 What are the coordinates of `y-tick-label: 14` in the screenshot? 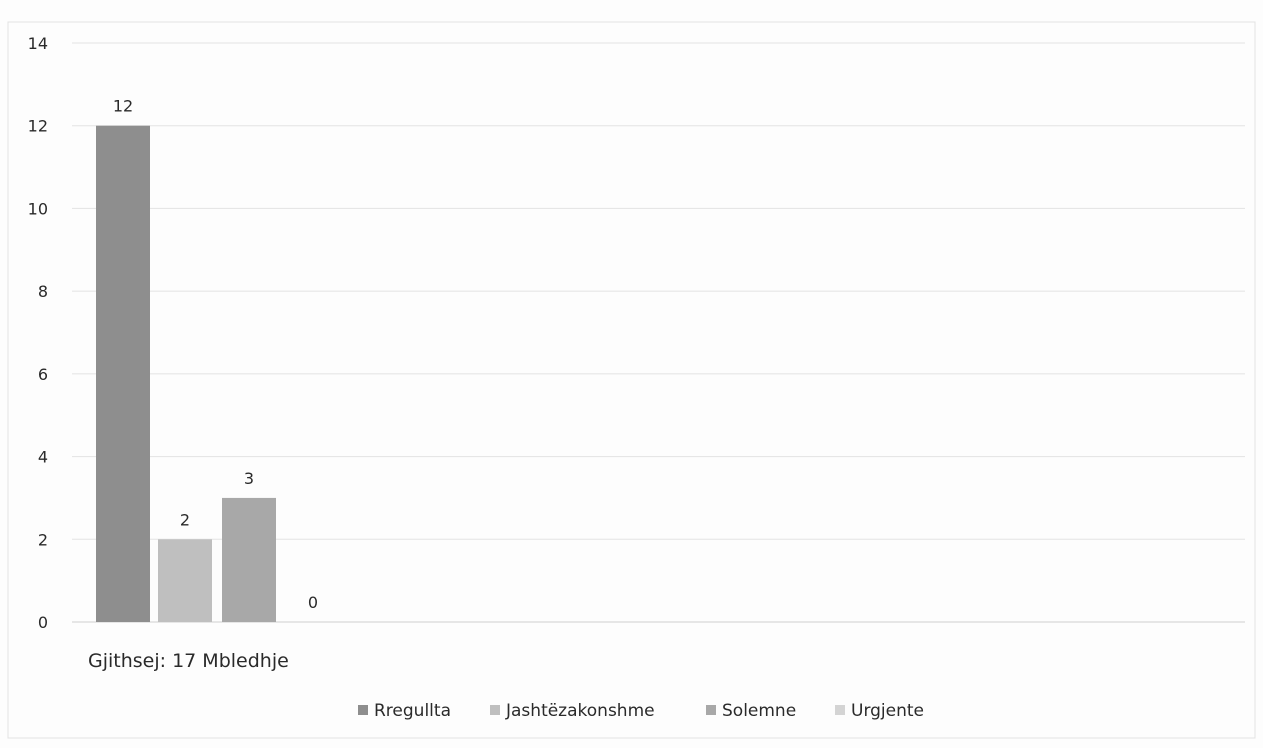 It's located at (38, 43).